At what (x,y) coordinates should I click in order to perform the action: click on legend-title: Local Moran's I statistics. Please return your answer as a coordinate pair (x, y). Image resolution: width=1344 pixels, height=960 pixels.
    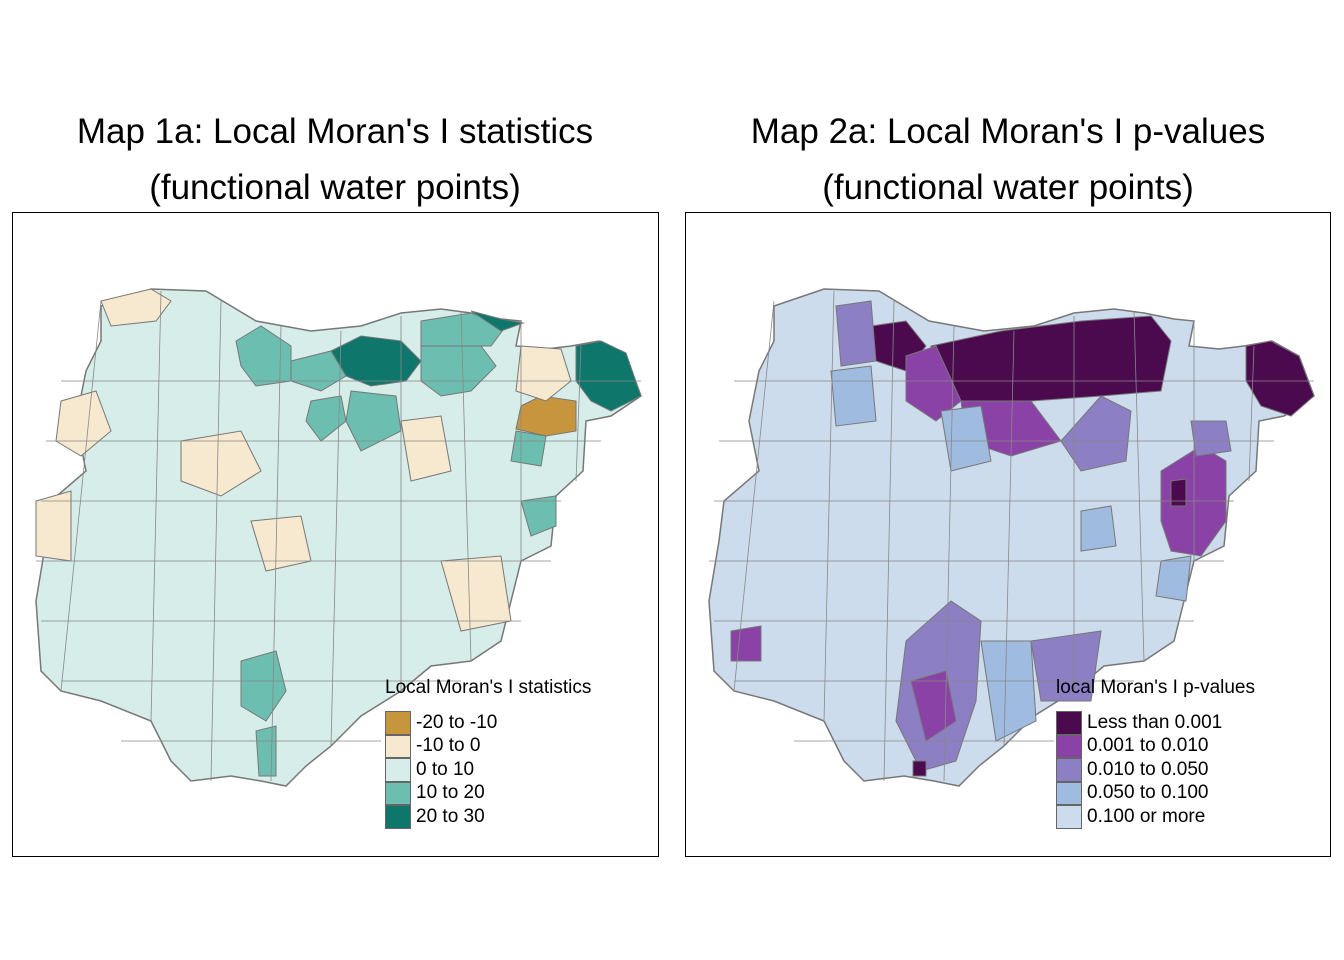
    Looking at the image, I should click on (488, 687).